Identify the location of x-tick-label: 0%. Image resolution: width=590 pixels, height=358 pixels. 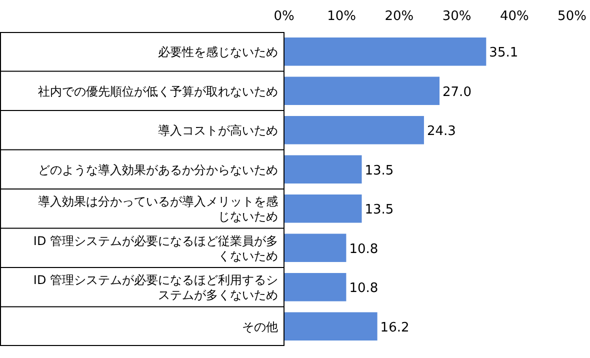
(284, 16).